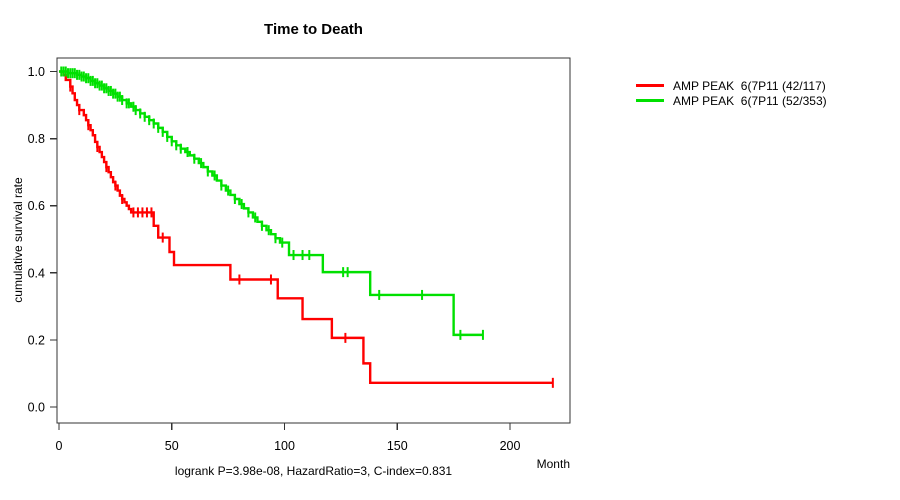  I want to click on y-axis-tick-label: 0.4, so click(36, 273).